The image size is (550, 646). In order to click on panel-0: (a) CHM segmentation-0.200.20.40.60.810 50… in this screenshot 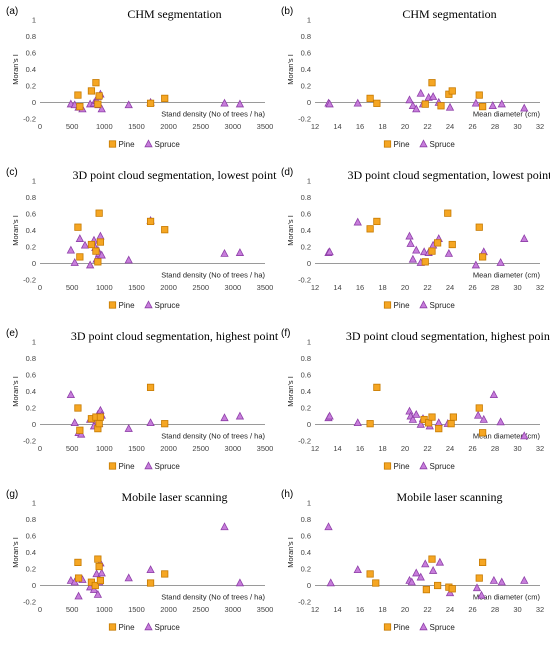, I will do `click(139, 77)`.